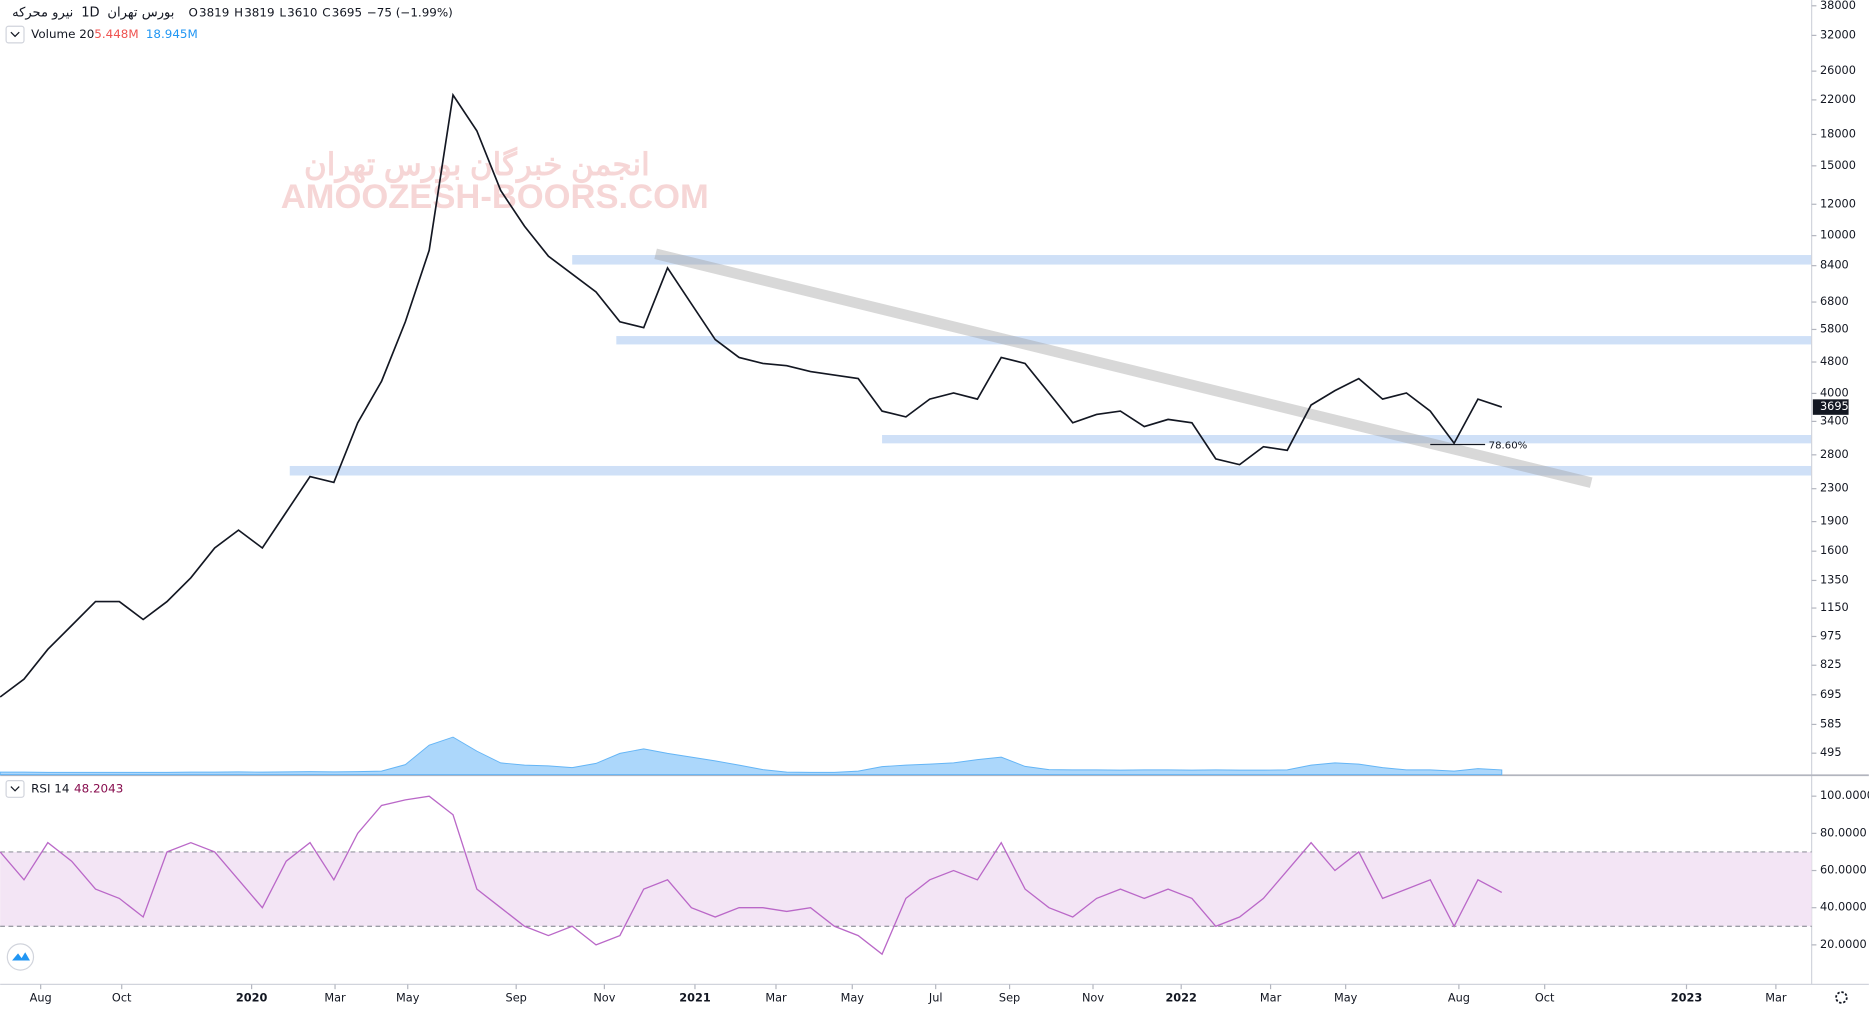 The height and width of the screenshot is (1013, 1869). I want to click on exchange: بورس تهران, so click(140, 13).